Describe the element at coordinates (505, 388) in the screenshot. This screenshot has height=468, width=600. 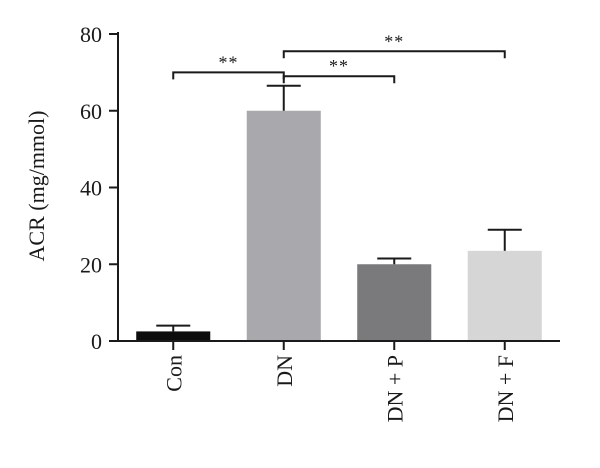
I see `category-label-3: DN + F` at that location.